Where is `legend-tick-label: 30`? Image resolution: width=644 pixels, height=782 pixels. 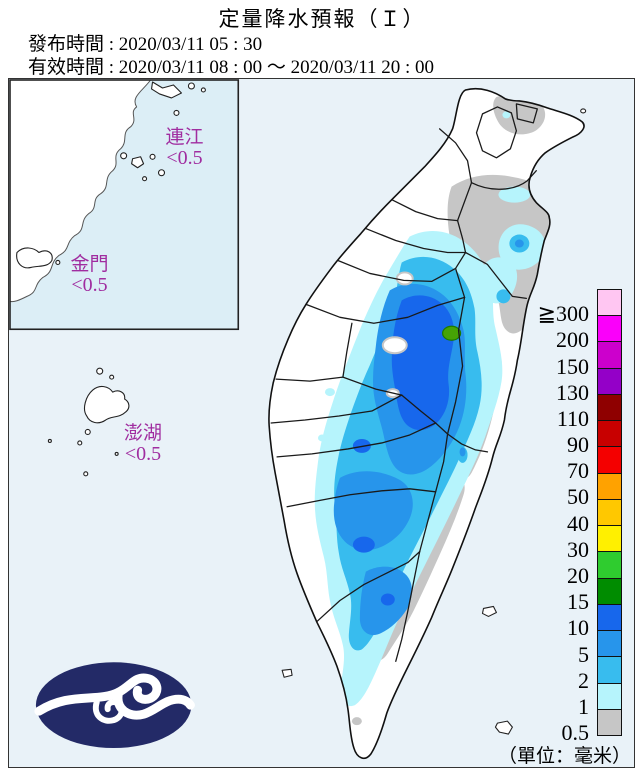 legend-tick-label: 30 is located at coordinates (578, 549).